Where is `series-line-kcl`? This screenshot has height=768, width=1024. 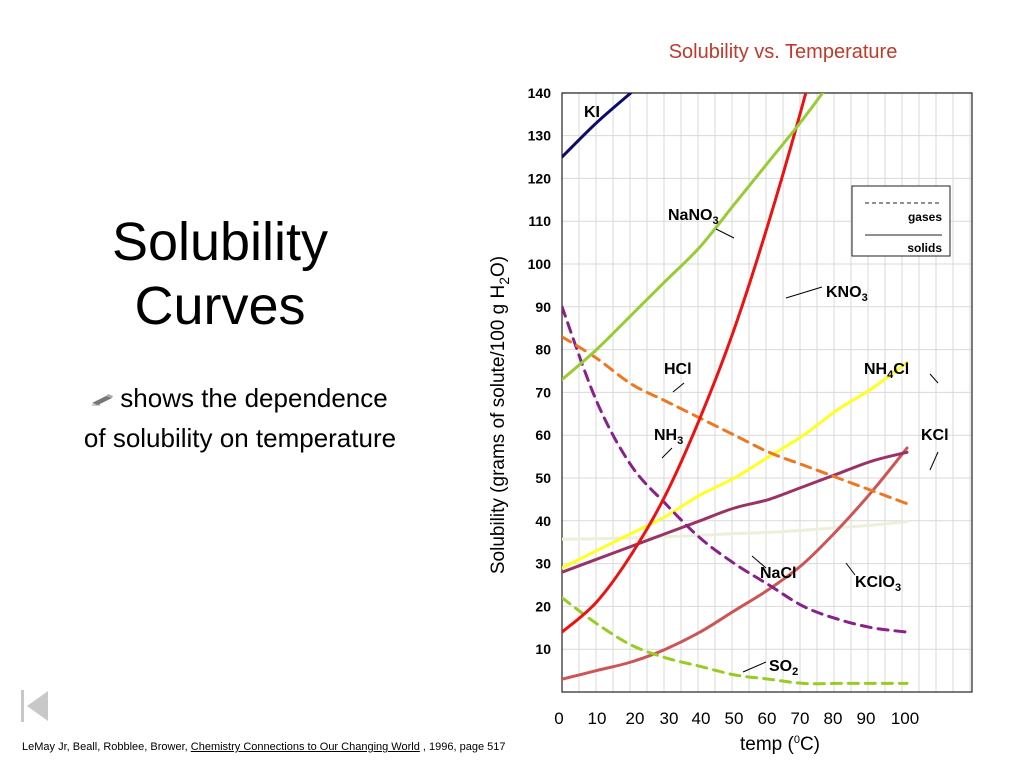
series-line-kcl is located at coordinates (735, 512).